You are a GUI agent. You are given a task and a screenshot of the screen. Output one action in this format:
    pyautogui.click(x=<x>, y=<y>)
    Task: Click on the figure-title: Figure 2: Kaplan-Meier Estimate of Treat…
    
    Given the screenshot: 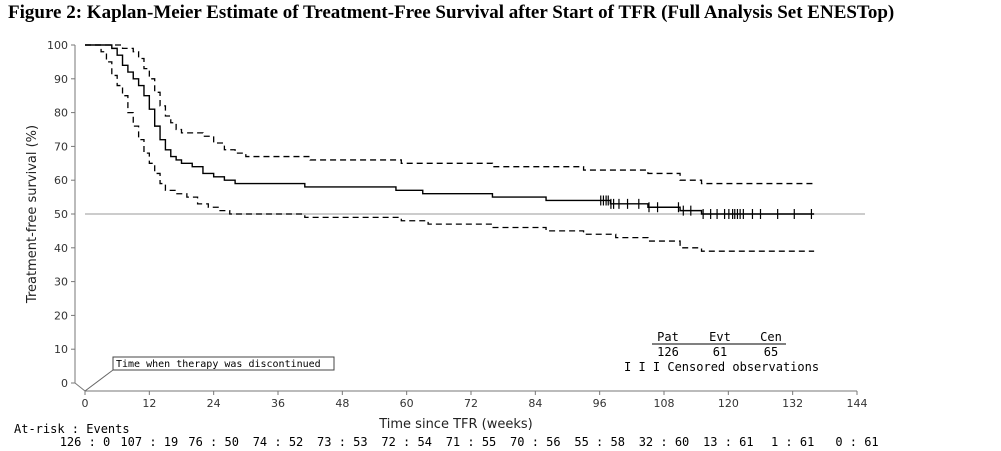 What is the action you would take?
    pyautogui.click(x=451, y=12)
    